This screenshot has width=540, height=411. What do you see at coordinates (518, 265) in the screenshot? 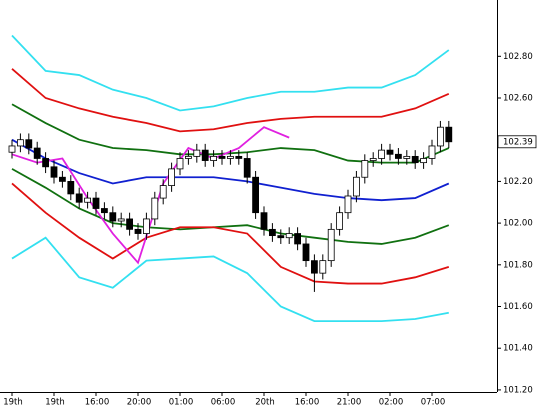
I see `y-tick-label: 101.80` at bounding box center [518, 265].